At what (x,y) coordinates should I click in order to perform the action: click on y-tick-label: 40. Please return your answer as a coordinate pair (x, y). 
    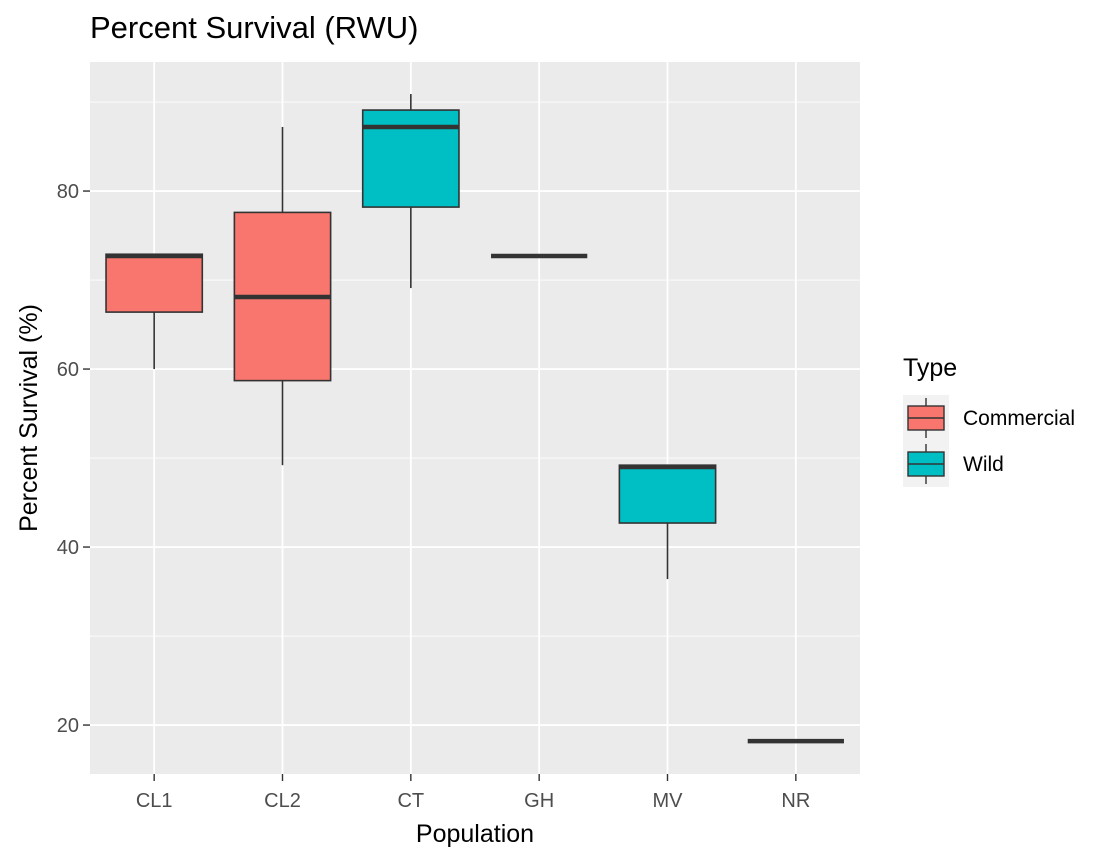
    Looking at the image, I should click on (68, 548).